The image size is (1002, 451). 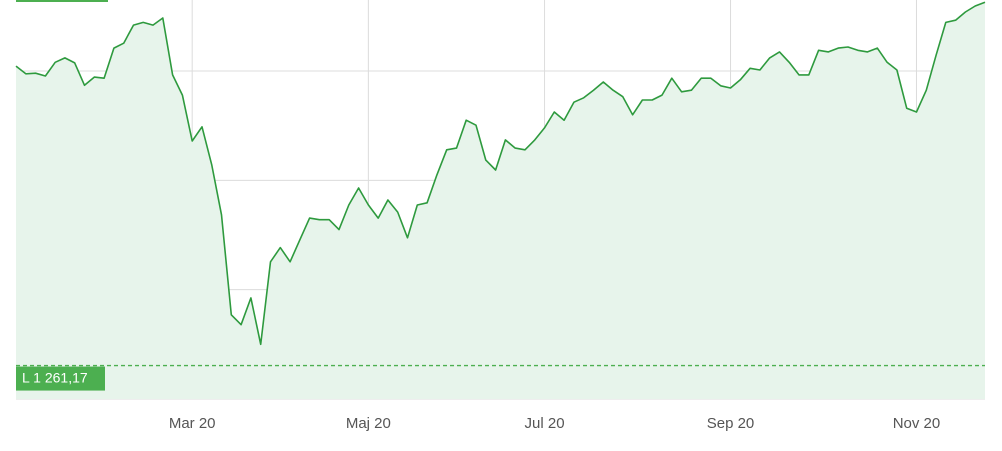 What do you see at coordinates (55, 377) in the screenshot?
I see `low-label: L 1 261,17` at bounding box center [55, 377].